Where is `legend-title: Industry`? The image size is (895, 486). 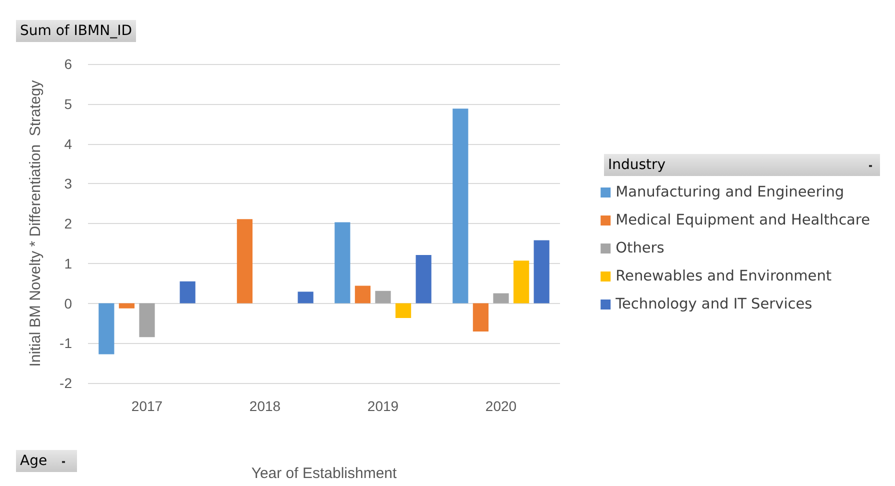 legend-title: Industry is located at coordinates (742, 165).